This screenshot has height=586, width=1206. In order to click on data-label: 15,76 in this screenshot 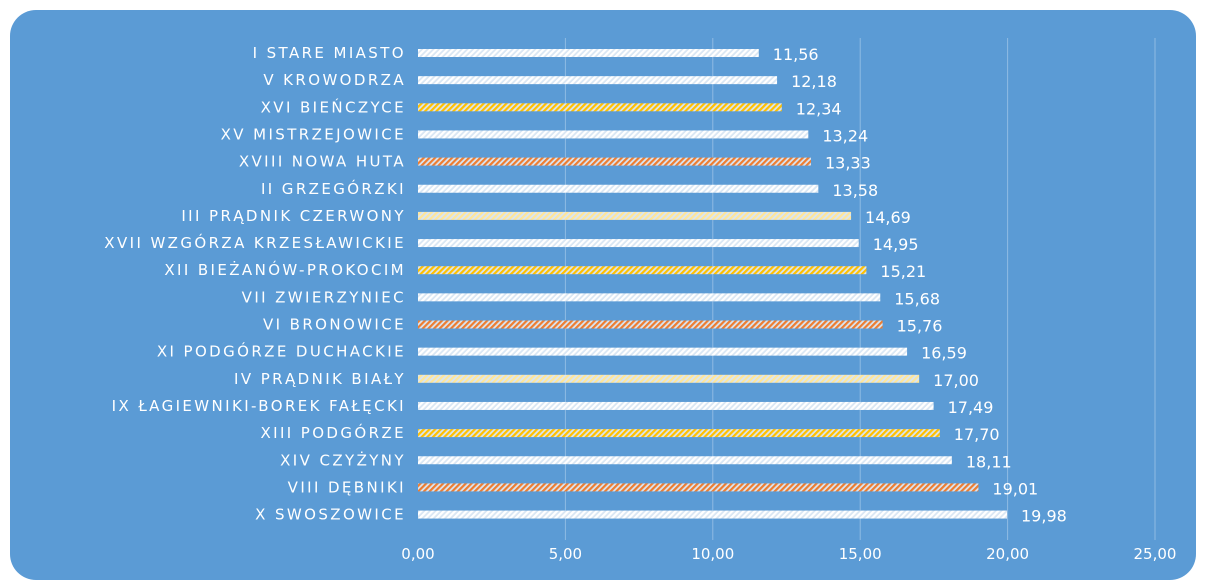, I will do `click(920, 326)`.